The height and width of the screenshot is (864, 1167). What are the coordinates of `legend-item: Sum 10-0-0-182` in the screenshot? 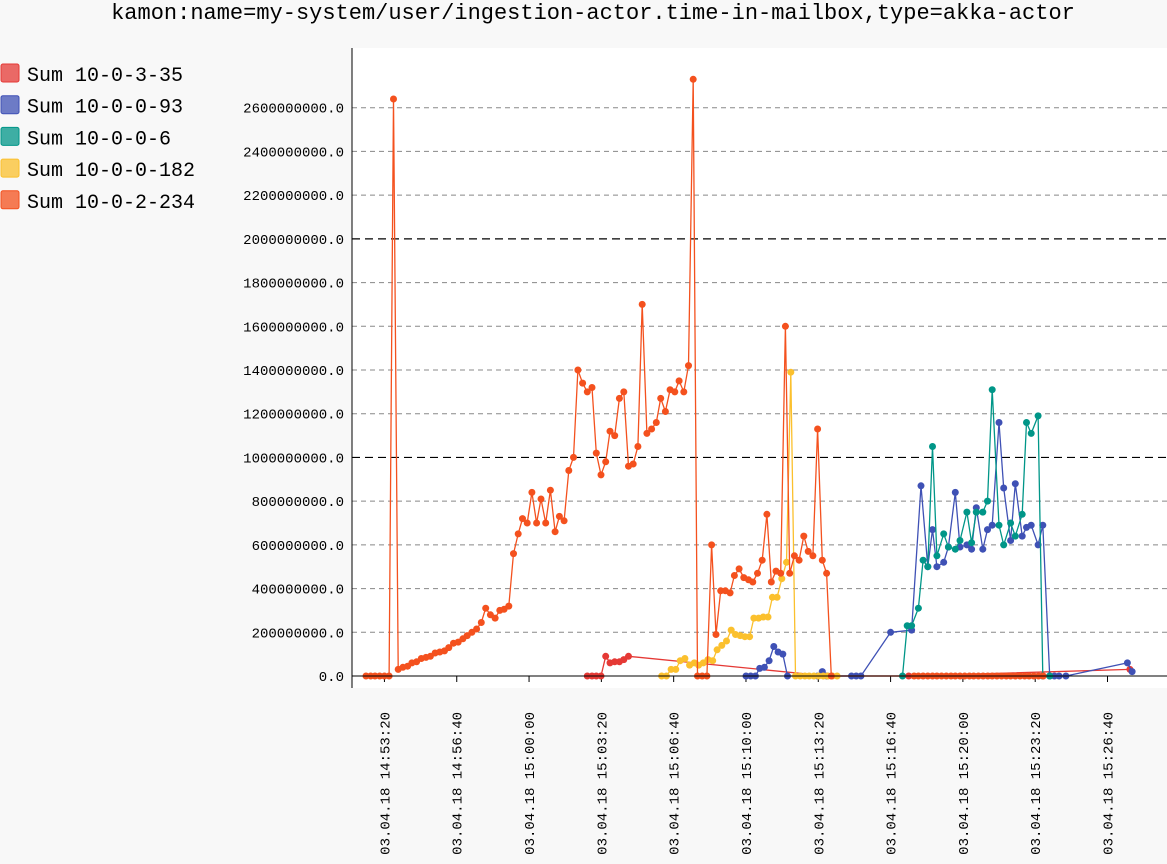 It's located at (97, 170).